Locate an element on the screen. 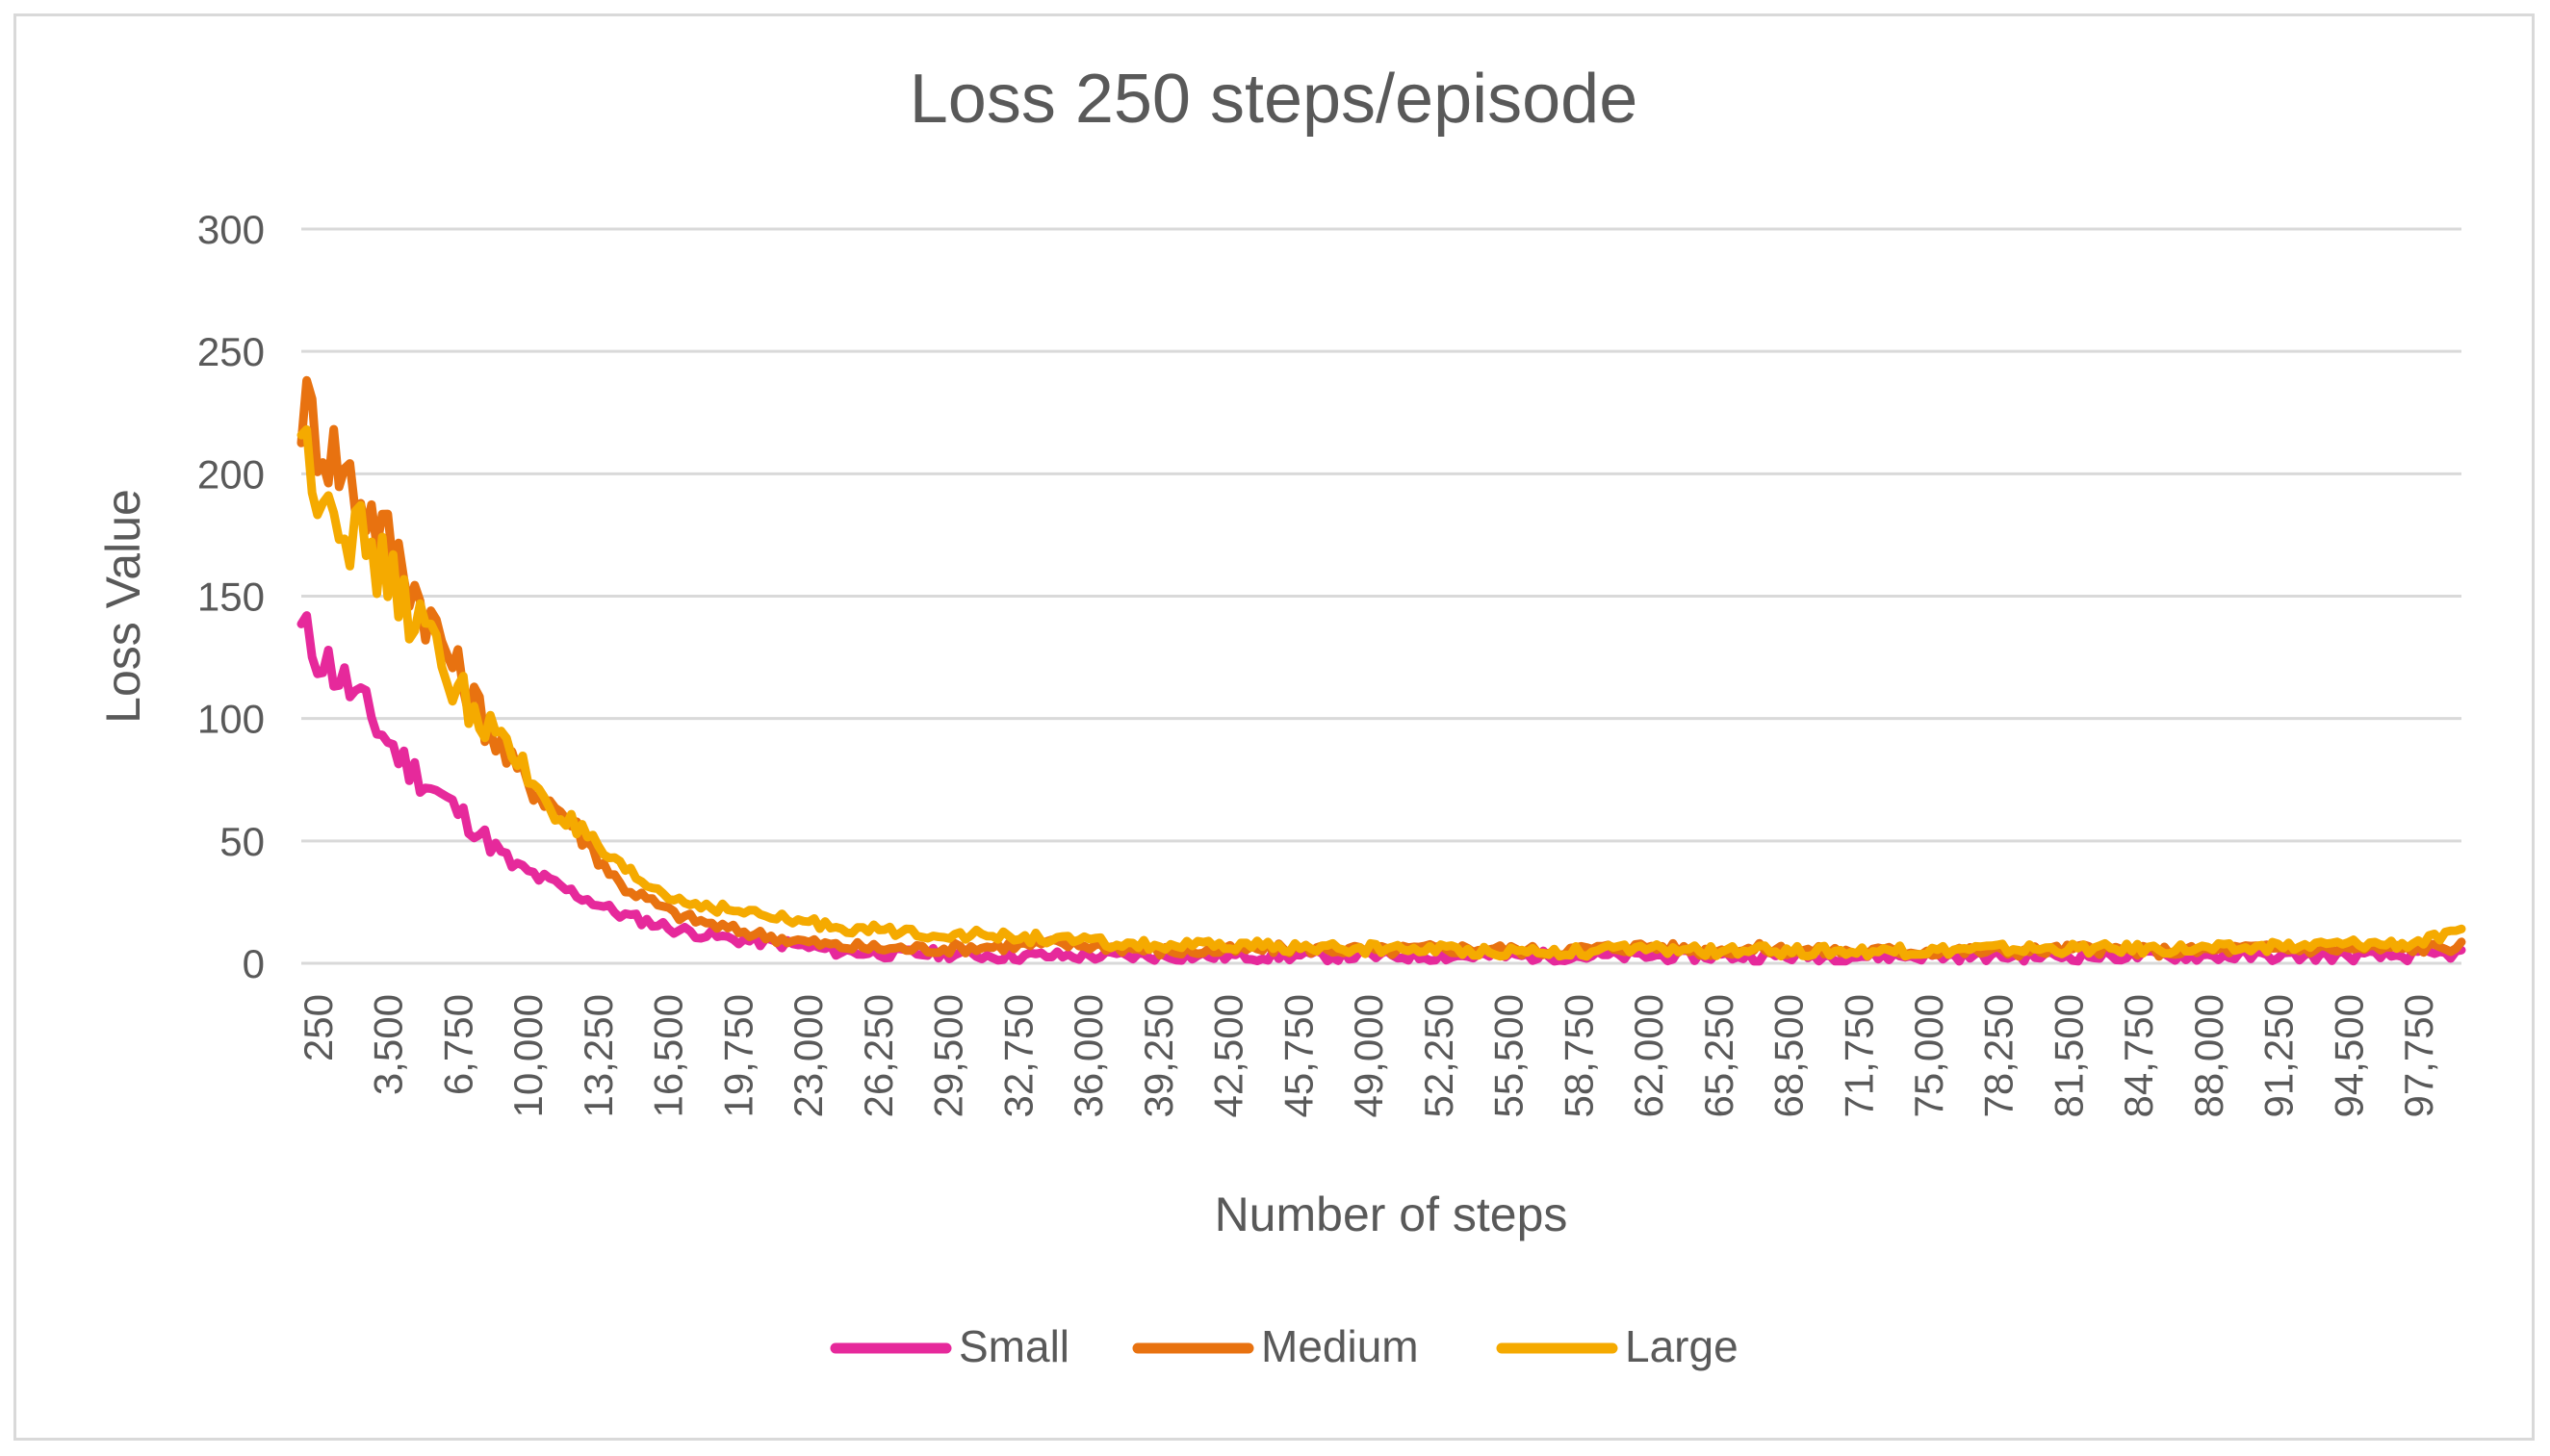  x-tick-label: 39,250 is located at coordinates (1158, 1055).